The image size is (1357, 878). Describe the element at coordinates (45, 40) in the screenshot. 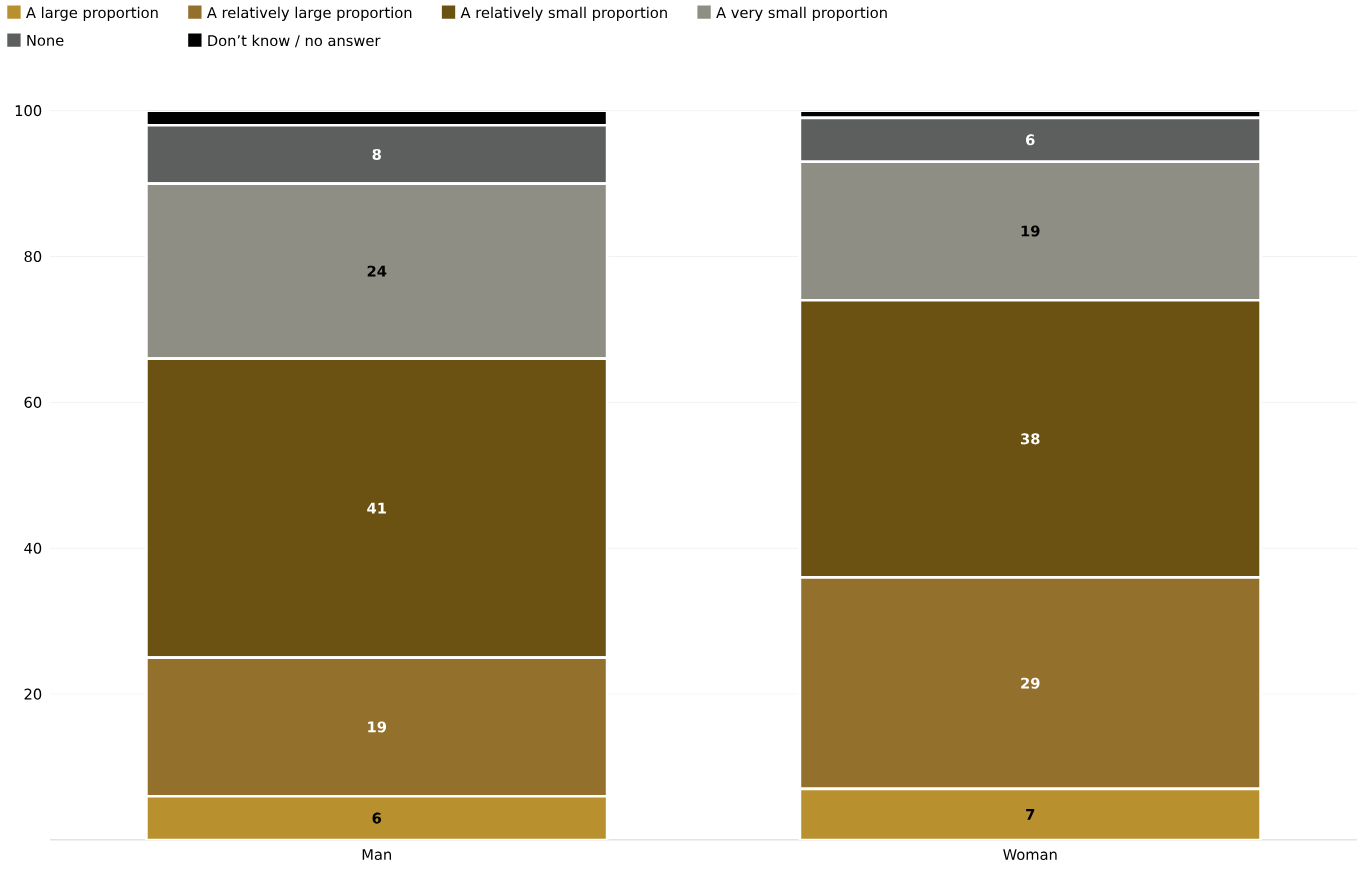

I see `legend-label: None` at that location.